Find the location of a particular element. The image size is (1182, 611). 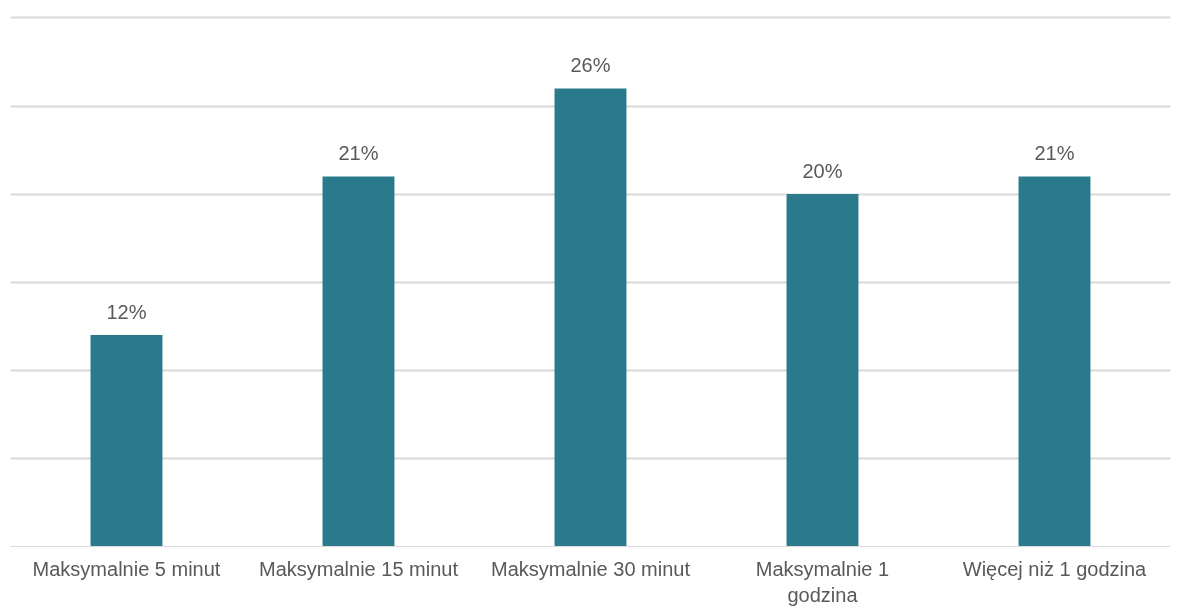

x-tick-label: Maksymalnie 15 minut is located at coordinates (359, 568).